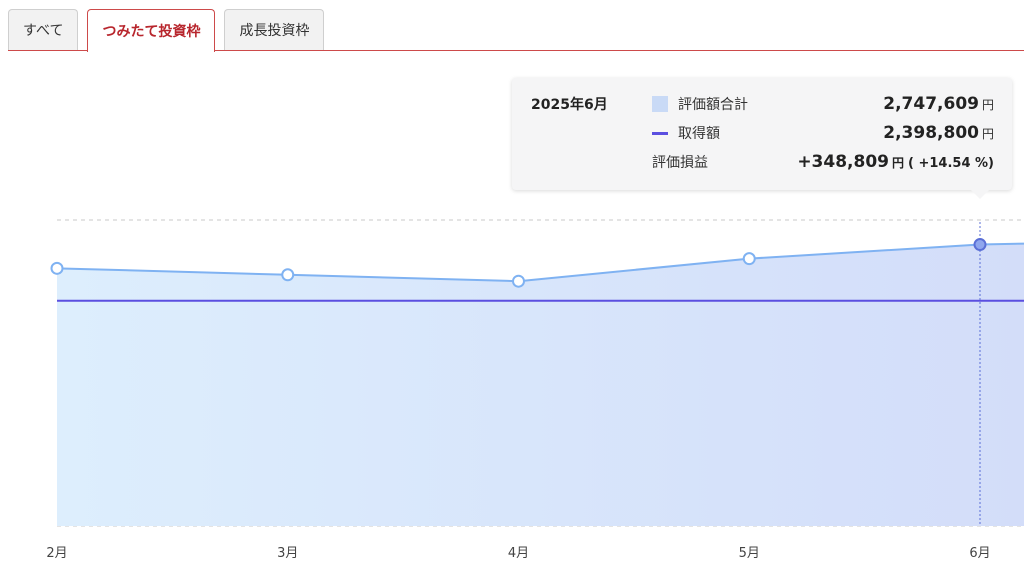 The width and height of the screenshot is (1024, 573). What do you see at coordinates (680, 163) in the screenshot?
I see `tooltip-pl-label: 評価損益` at bounding box center [680, 163].